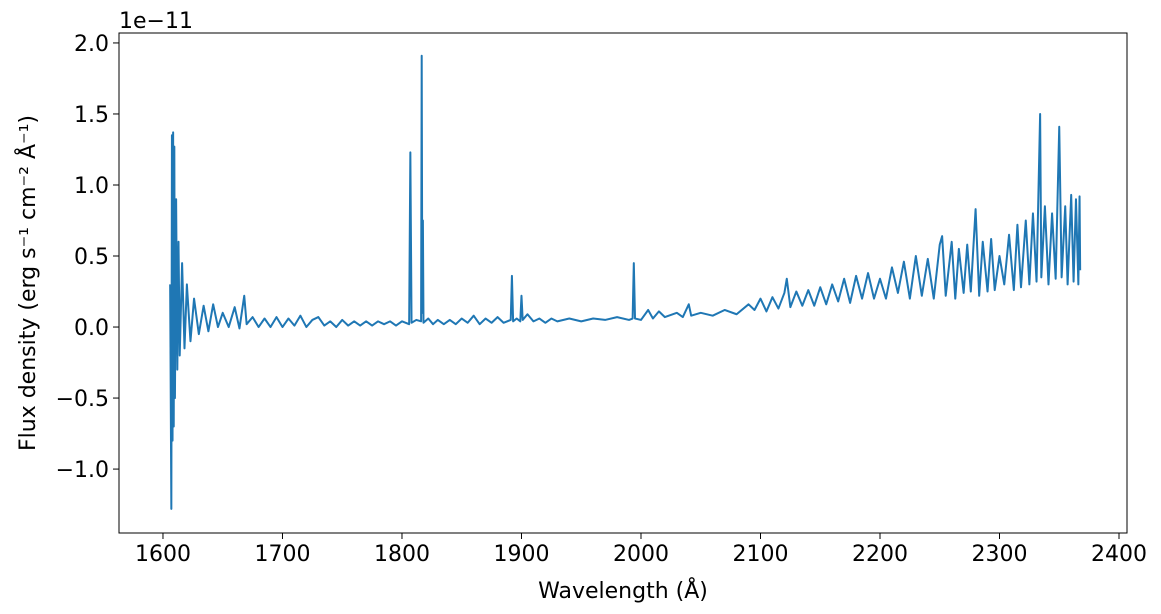  What do you see at coordinates (82, 399) in the screenshot?
I see `y-tick-label: −0.5` at bounding box center [82, 399].